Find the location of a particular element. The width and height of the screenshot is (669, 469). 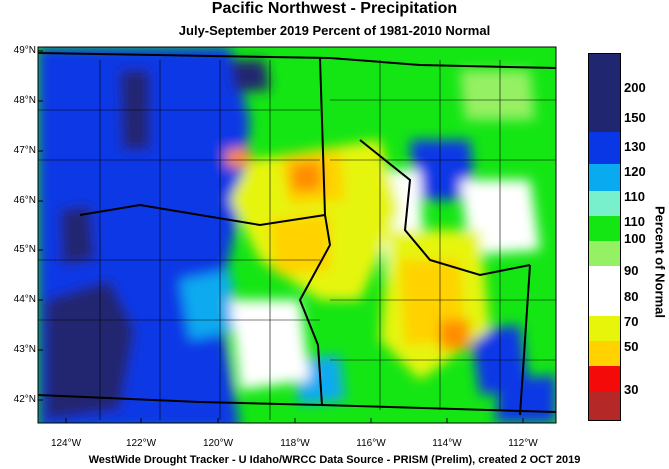

lon-label: 112°W is located at coordinates (523, 443).